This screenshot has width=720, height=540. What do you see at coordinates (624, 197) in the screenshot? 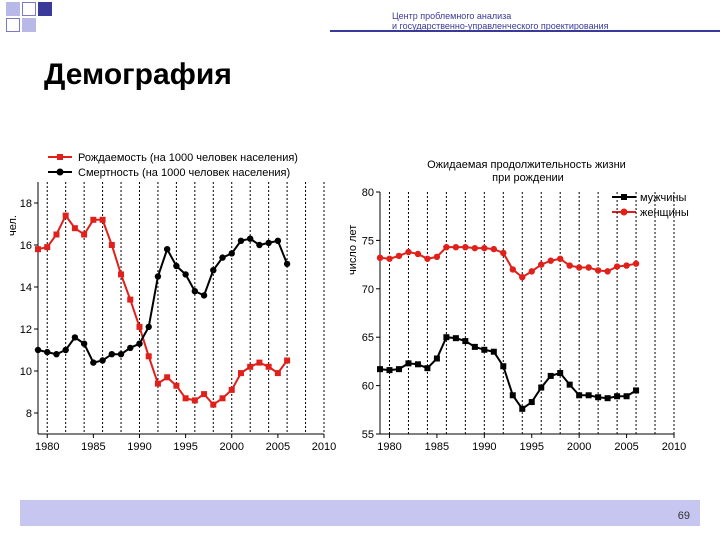
I see `legend-men-marker` at bounding box center [624, 197].